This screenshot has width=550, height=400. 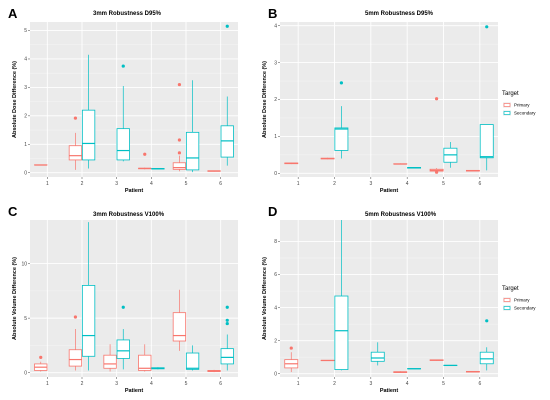 What do you see at coordinates (275, 137) in the screenshot?
I see `y-tick-label: 1` at bounding box center [275, 137].